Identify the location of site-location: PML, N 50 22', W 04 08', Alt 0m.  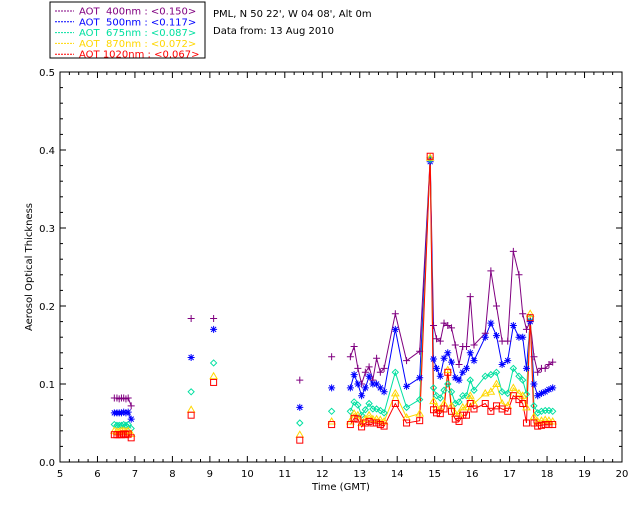
(292, 14).